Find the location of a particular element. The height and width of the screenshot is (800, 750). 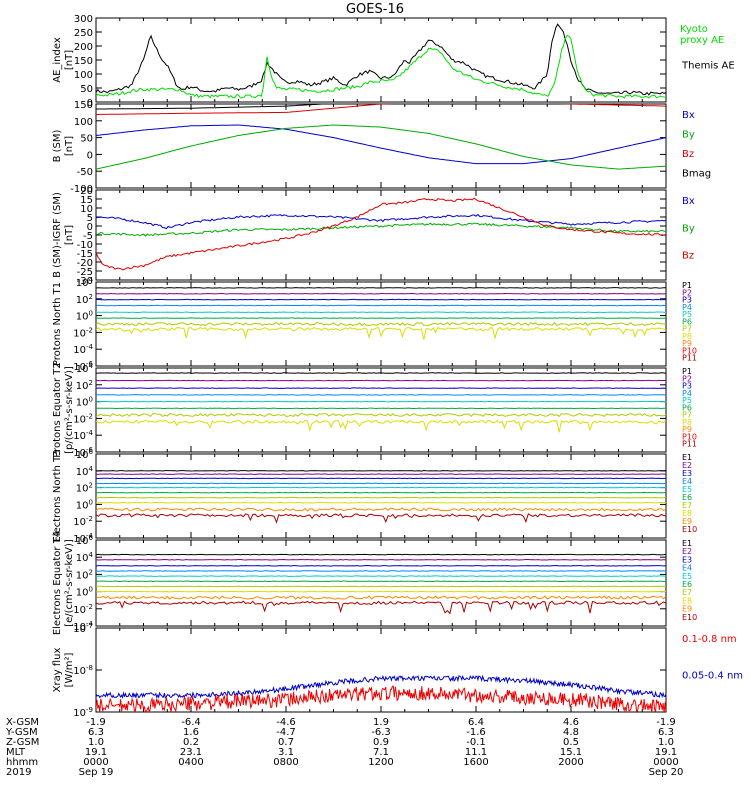

xaxis-value: -0.1 is located at coordinates (476, 742).